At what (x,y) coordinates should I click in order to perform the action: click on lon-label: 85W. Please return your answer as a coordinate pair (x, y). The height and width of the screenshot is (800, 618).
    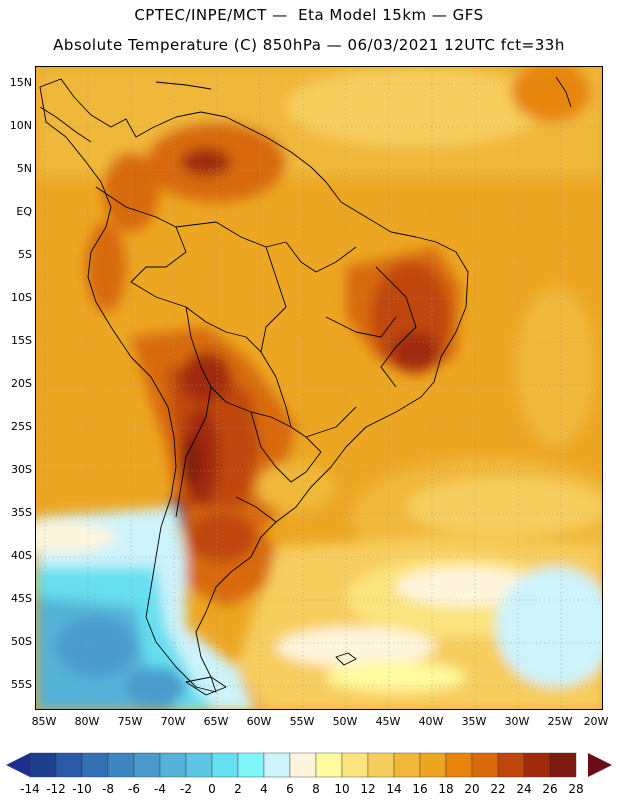
    Looking at the image, I should click on (44, 721).